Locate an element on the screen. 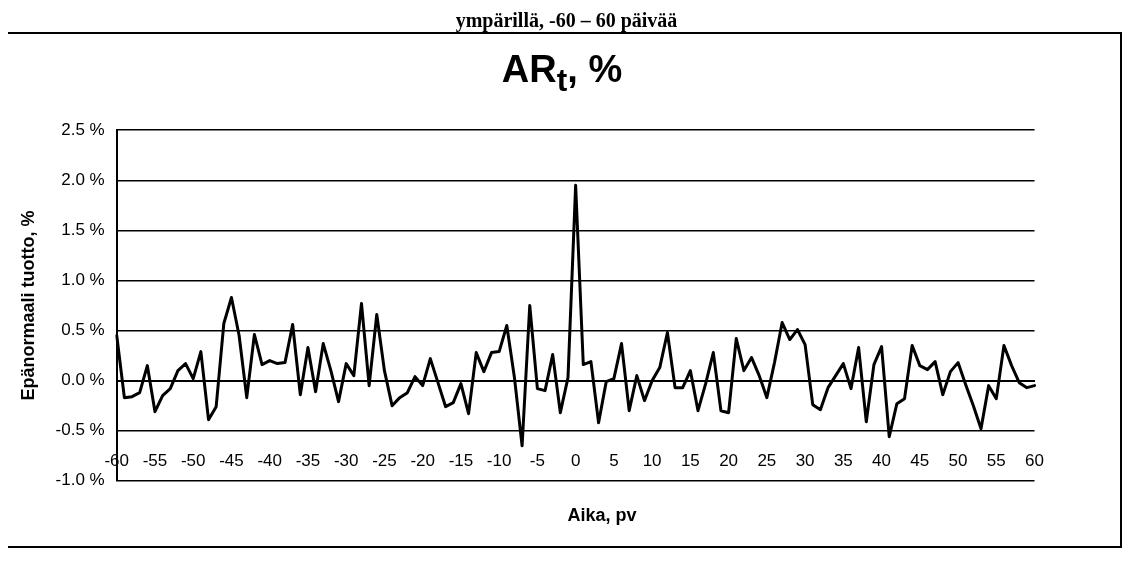 The width and height of the screenshot is (1133, 570). x-tick-label: -25 is located at coordinates (384, 460).